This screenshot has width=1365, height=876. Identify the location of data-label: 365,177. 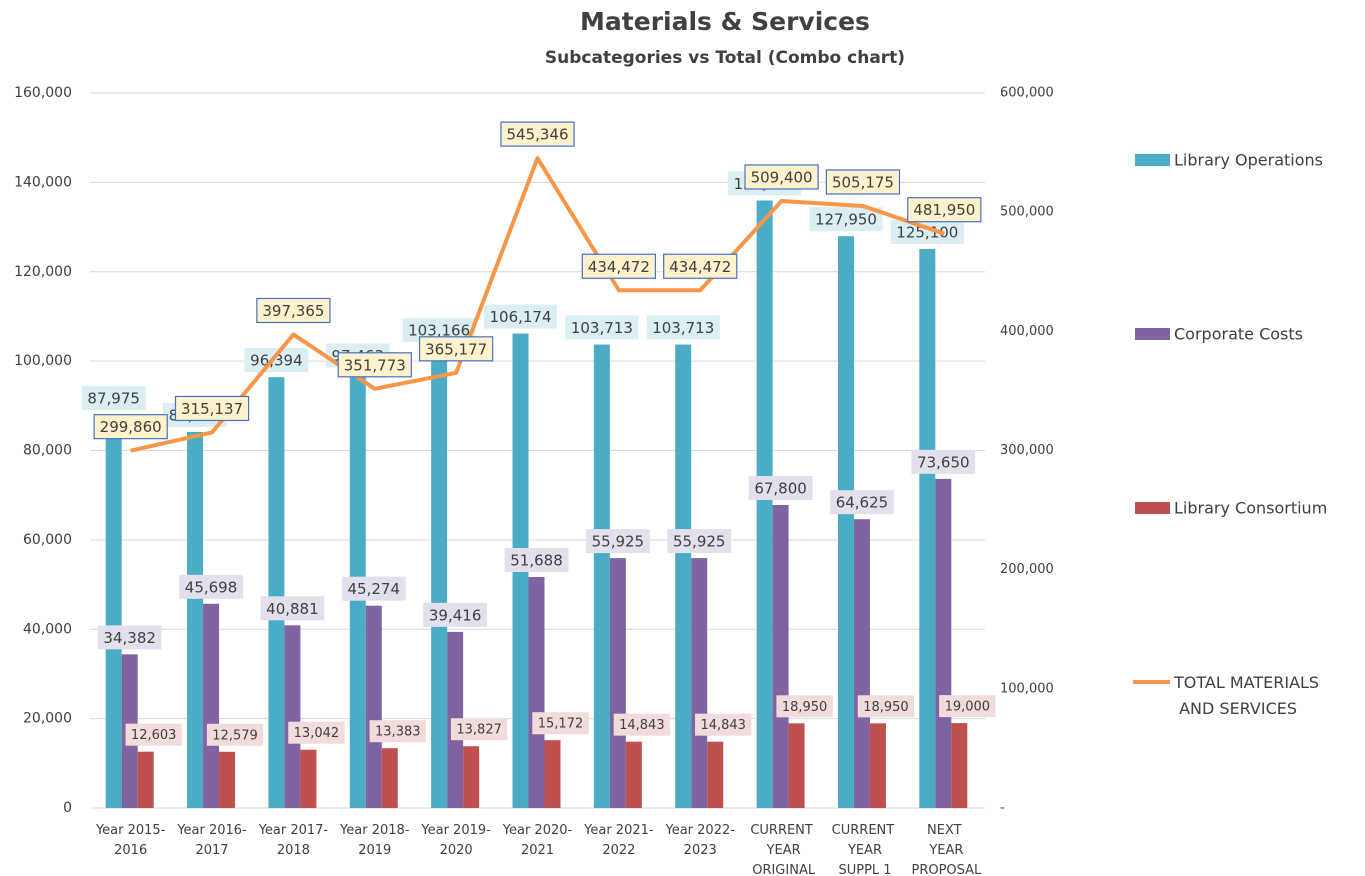
(456, 349).